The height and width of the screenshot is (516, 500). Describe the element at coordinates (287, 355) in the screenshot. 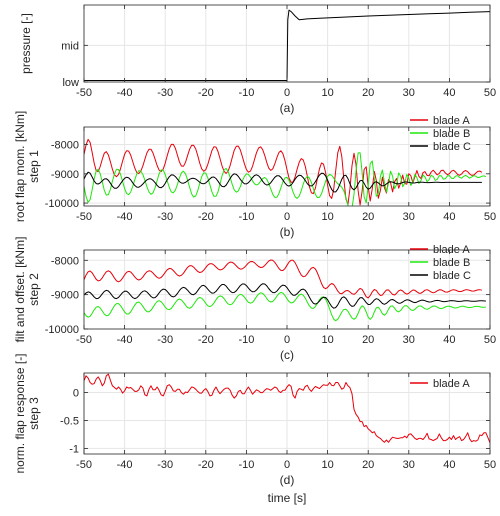

I see `panel-label: (c)` at that location.